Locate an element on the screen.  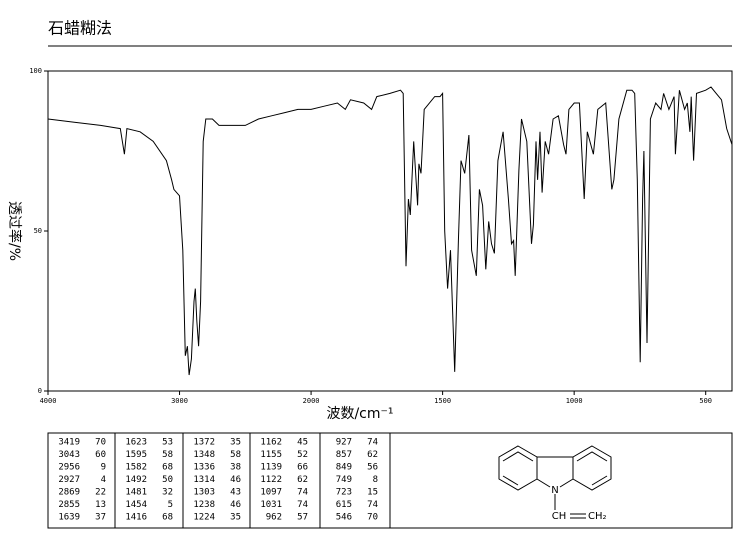
x-tick-label: 1500 is located at coordinates (442, 401).